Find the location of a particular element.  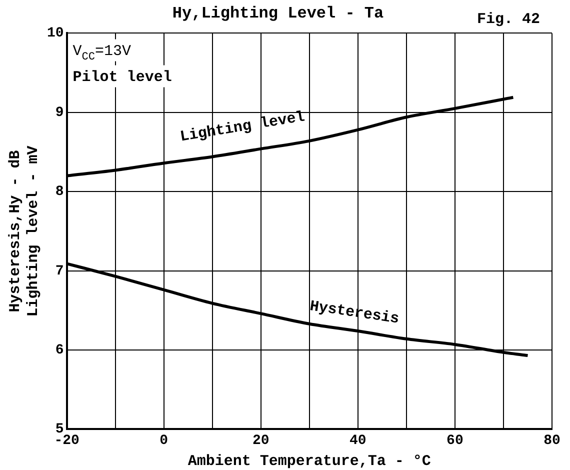

annotation: Pilot level is located at coordinates (122, 77).